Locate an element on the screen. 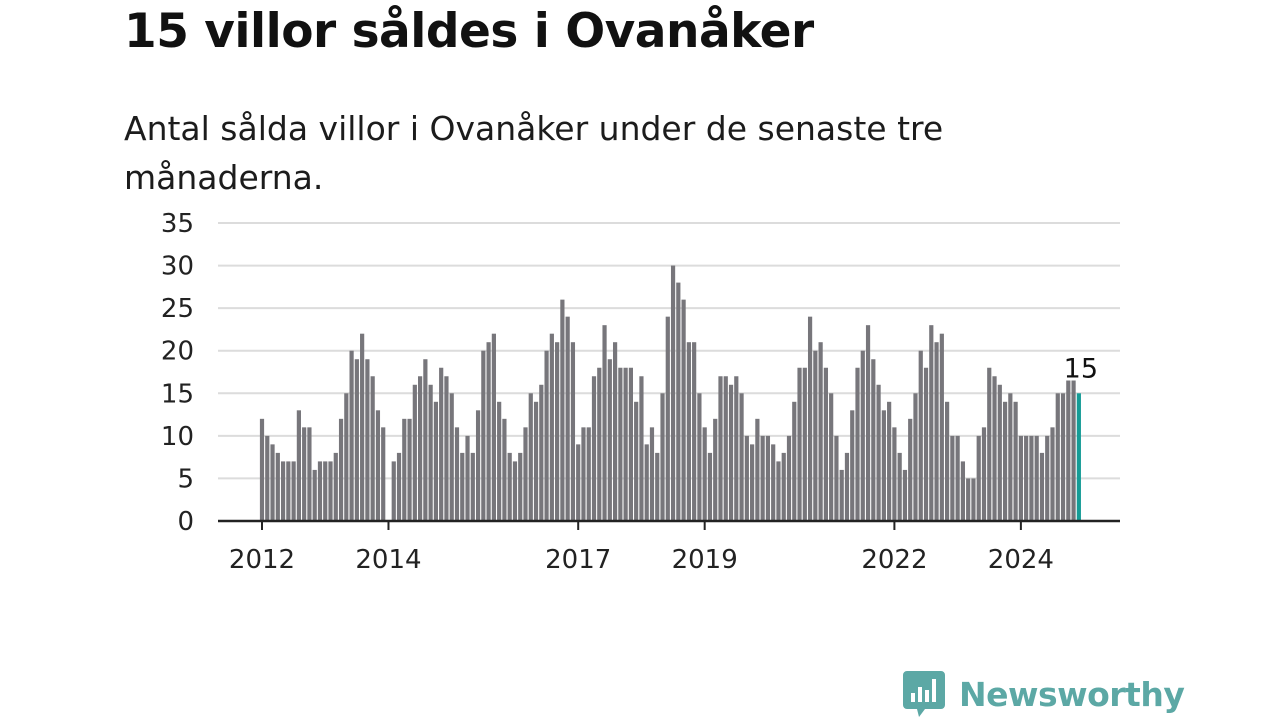 The width and height of the screenshot is (1280, 720). y-tick-label: 20 is located at coordinates (177, 352).